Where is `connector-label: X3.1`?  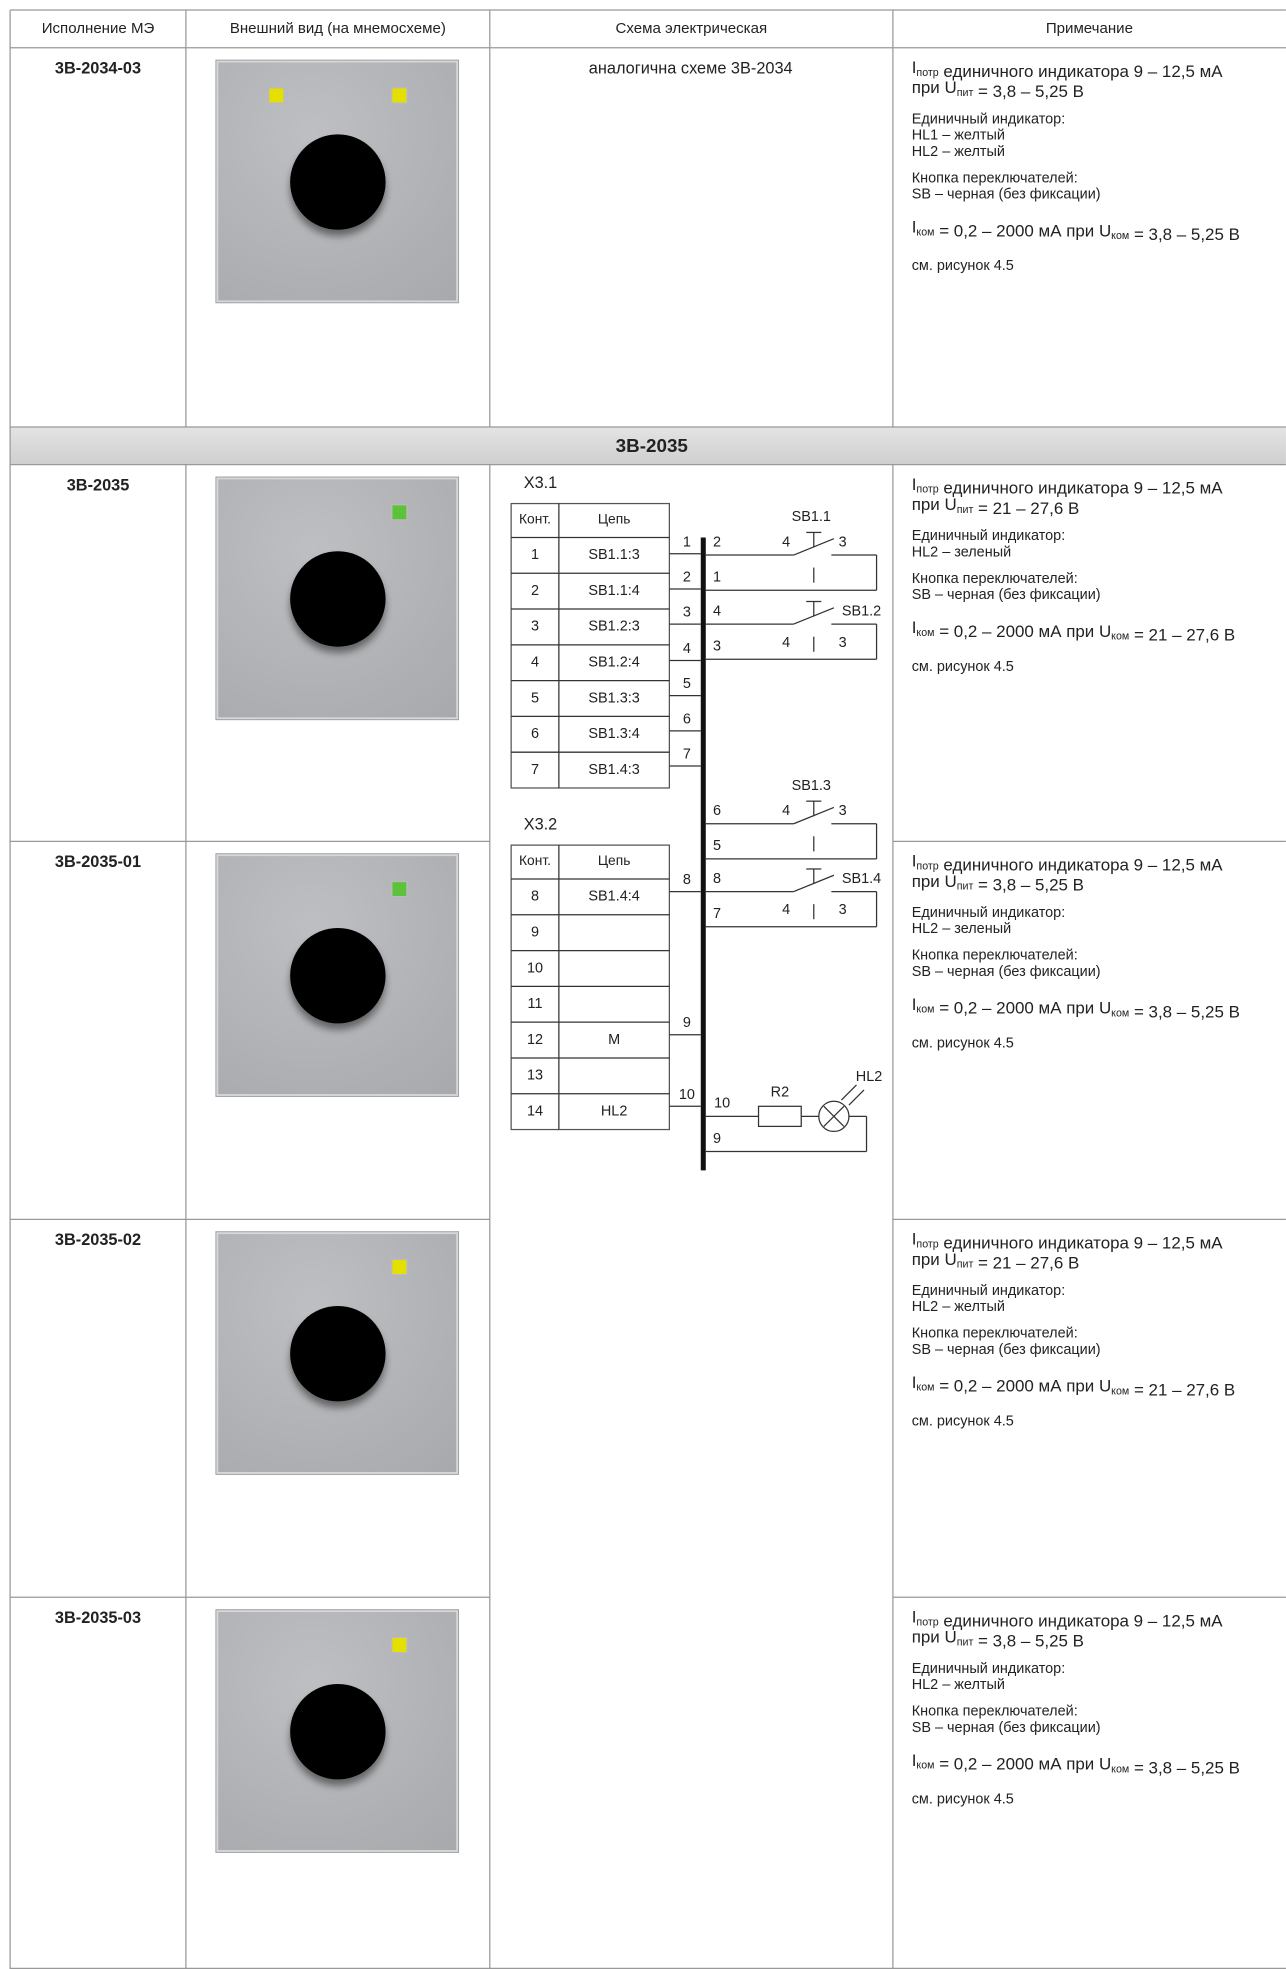 connector-label: X3.1 is located at coordinates (541, 483).